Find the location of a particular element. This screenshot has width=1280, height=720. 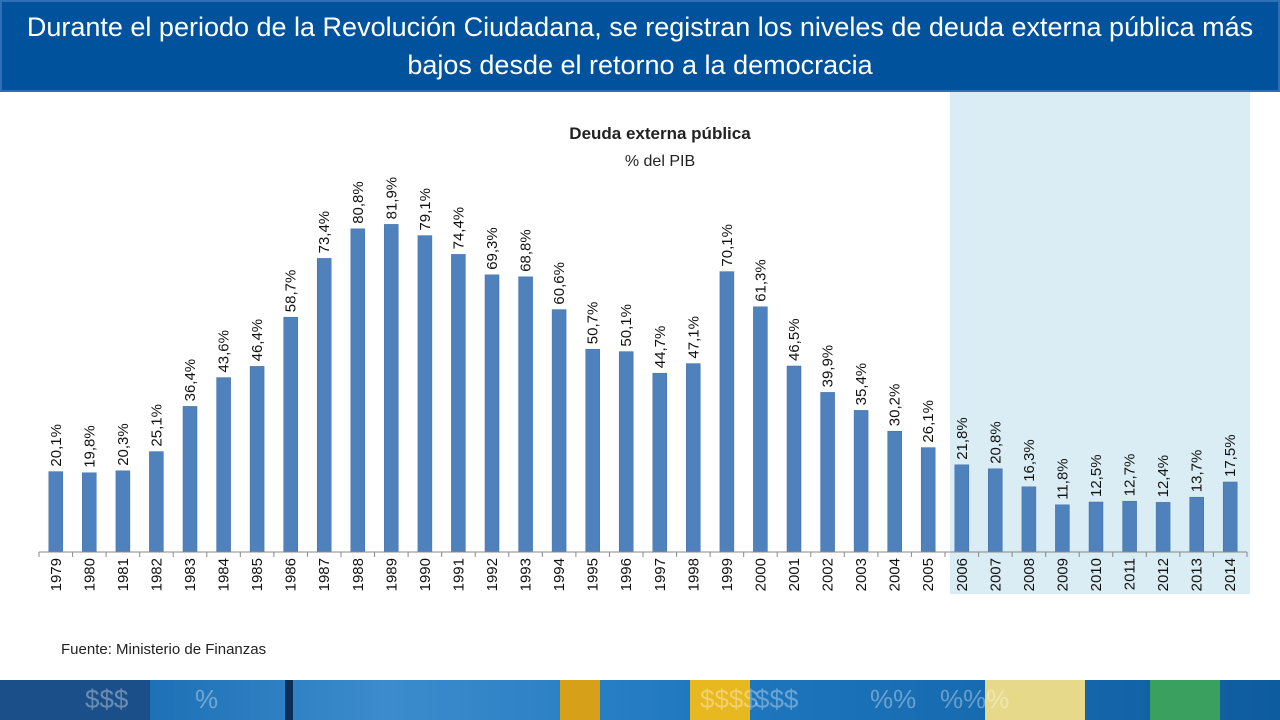

x-tick-label-2008: 2008 is located at coordinates (1029, 574).